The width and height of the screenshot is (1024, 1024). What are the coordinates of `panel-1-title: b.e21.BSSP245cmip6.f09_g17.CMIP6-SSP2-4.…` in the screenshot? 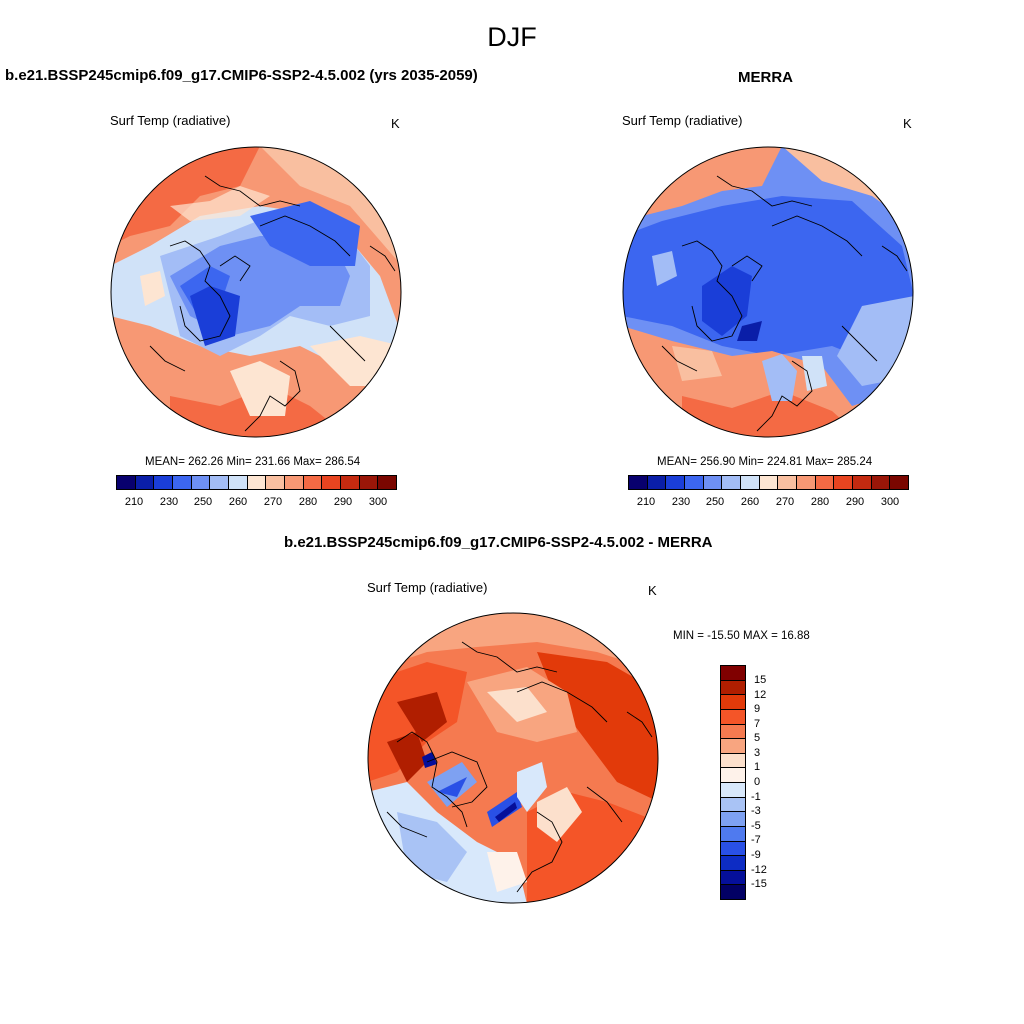 It's located at (241, 75).